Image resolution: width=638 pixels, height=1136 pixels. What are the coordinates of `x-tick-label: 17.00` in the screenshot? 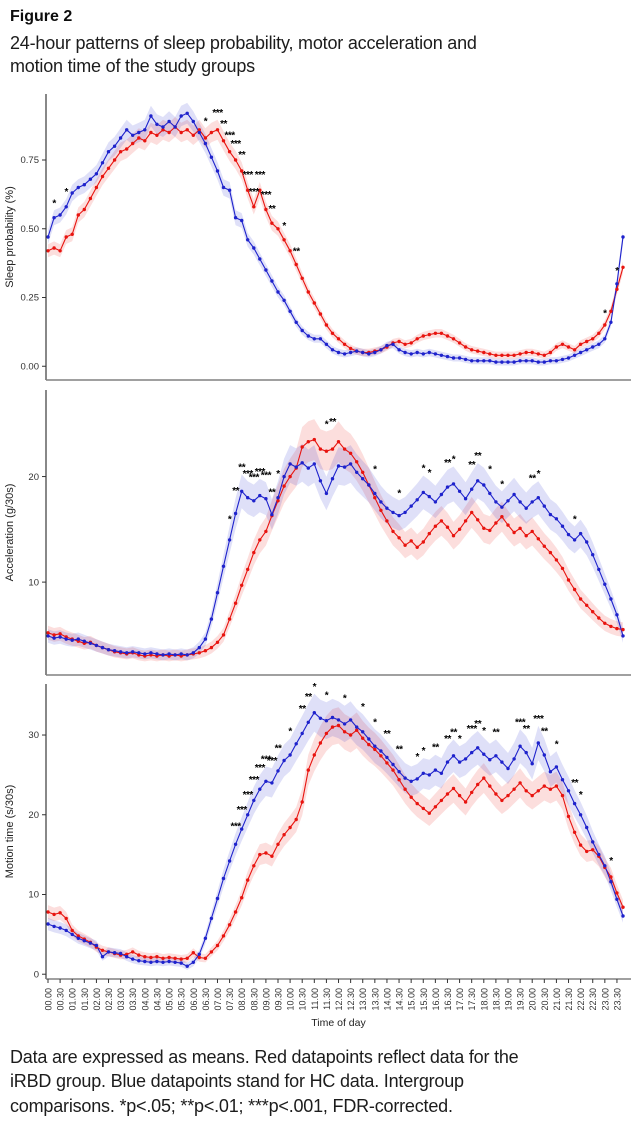 It's located at (460, 999).